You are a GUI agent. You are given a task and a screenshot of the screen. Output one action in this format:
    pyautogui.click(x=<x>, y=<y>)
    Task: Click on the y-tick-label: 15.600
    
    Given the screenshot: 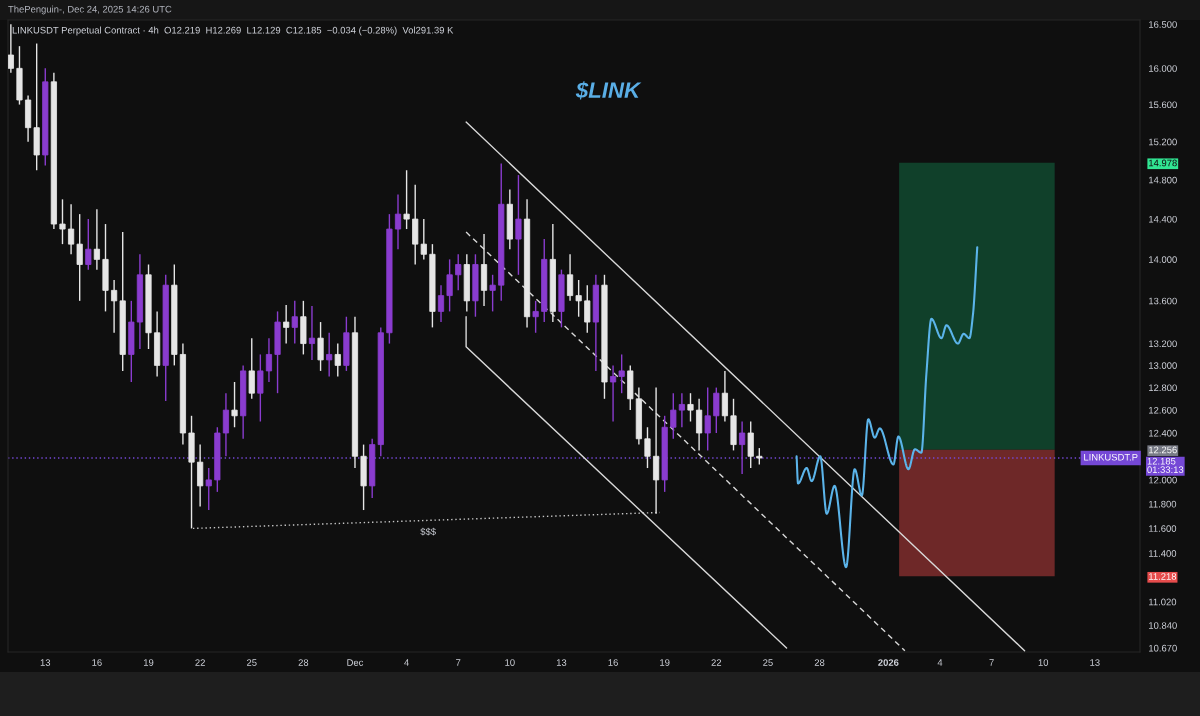 What is the action you would take?
    pyautogui.click(x=1163, y=105)
    